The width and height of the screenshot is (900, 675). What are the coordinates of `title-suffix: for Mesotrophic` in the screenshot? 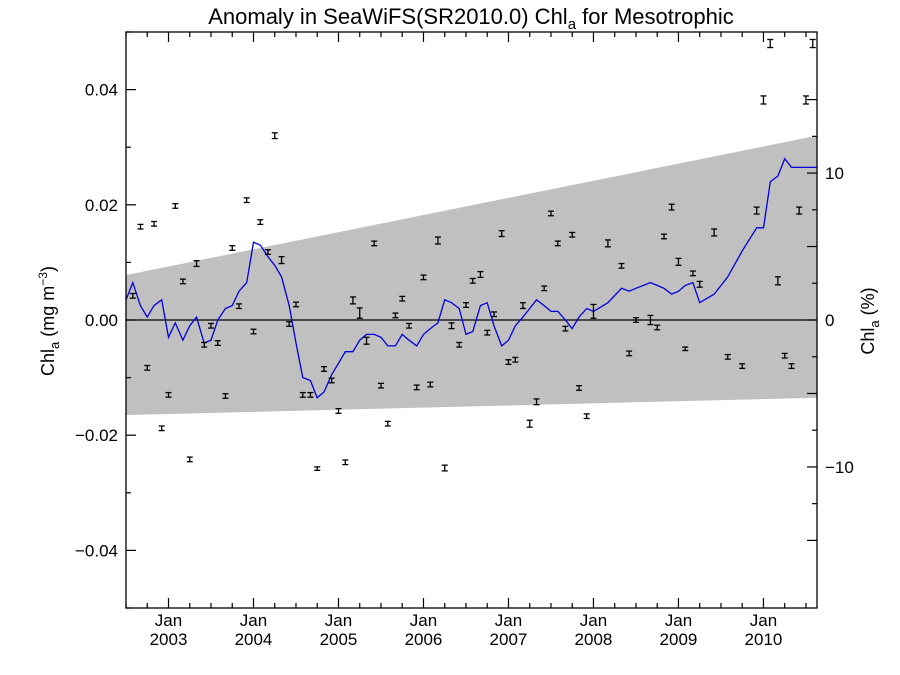 It's located at (655, 16).